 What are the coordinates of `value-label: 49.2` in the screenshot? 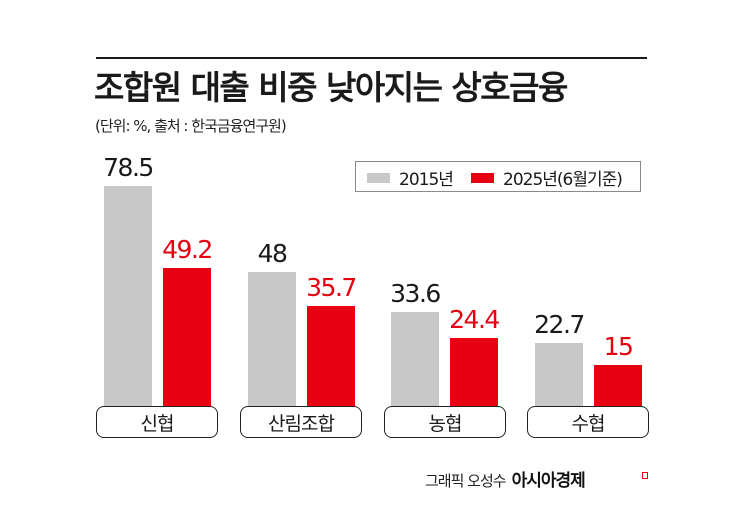 It's located at (187, 249).